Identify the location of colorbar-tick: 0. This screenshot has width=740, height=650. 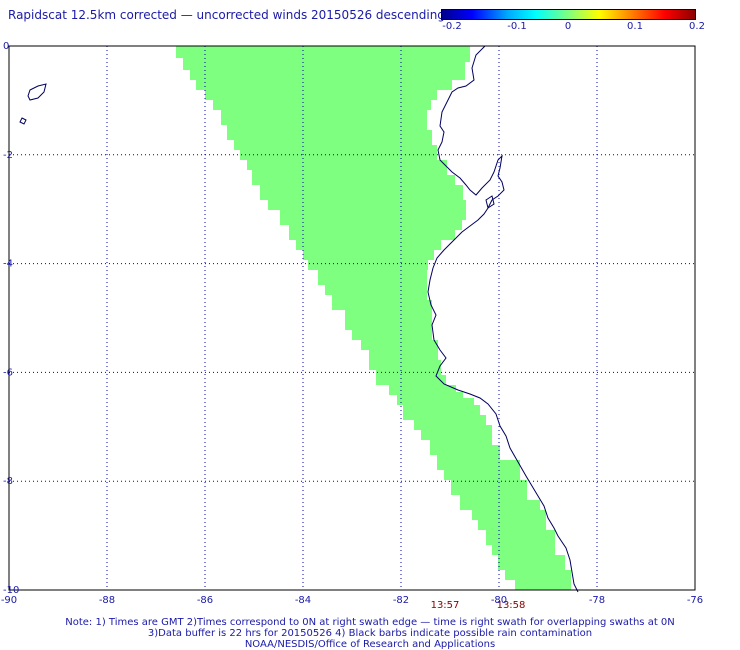
(568, 26).